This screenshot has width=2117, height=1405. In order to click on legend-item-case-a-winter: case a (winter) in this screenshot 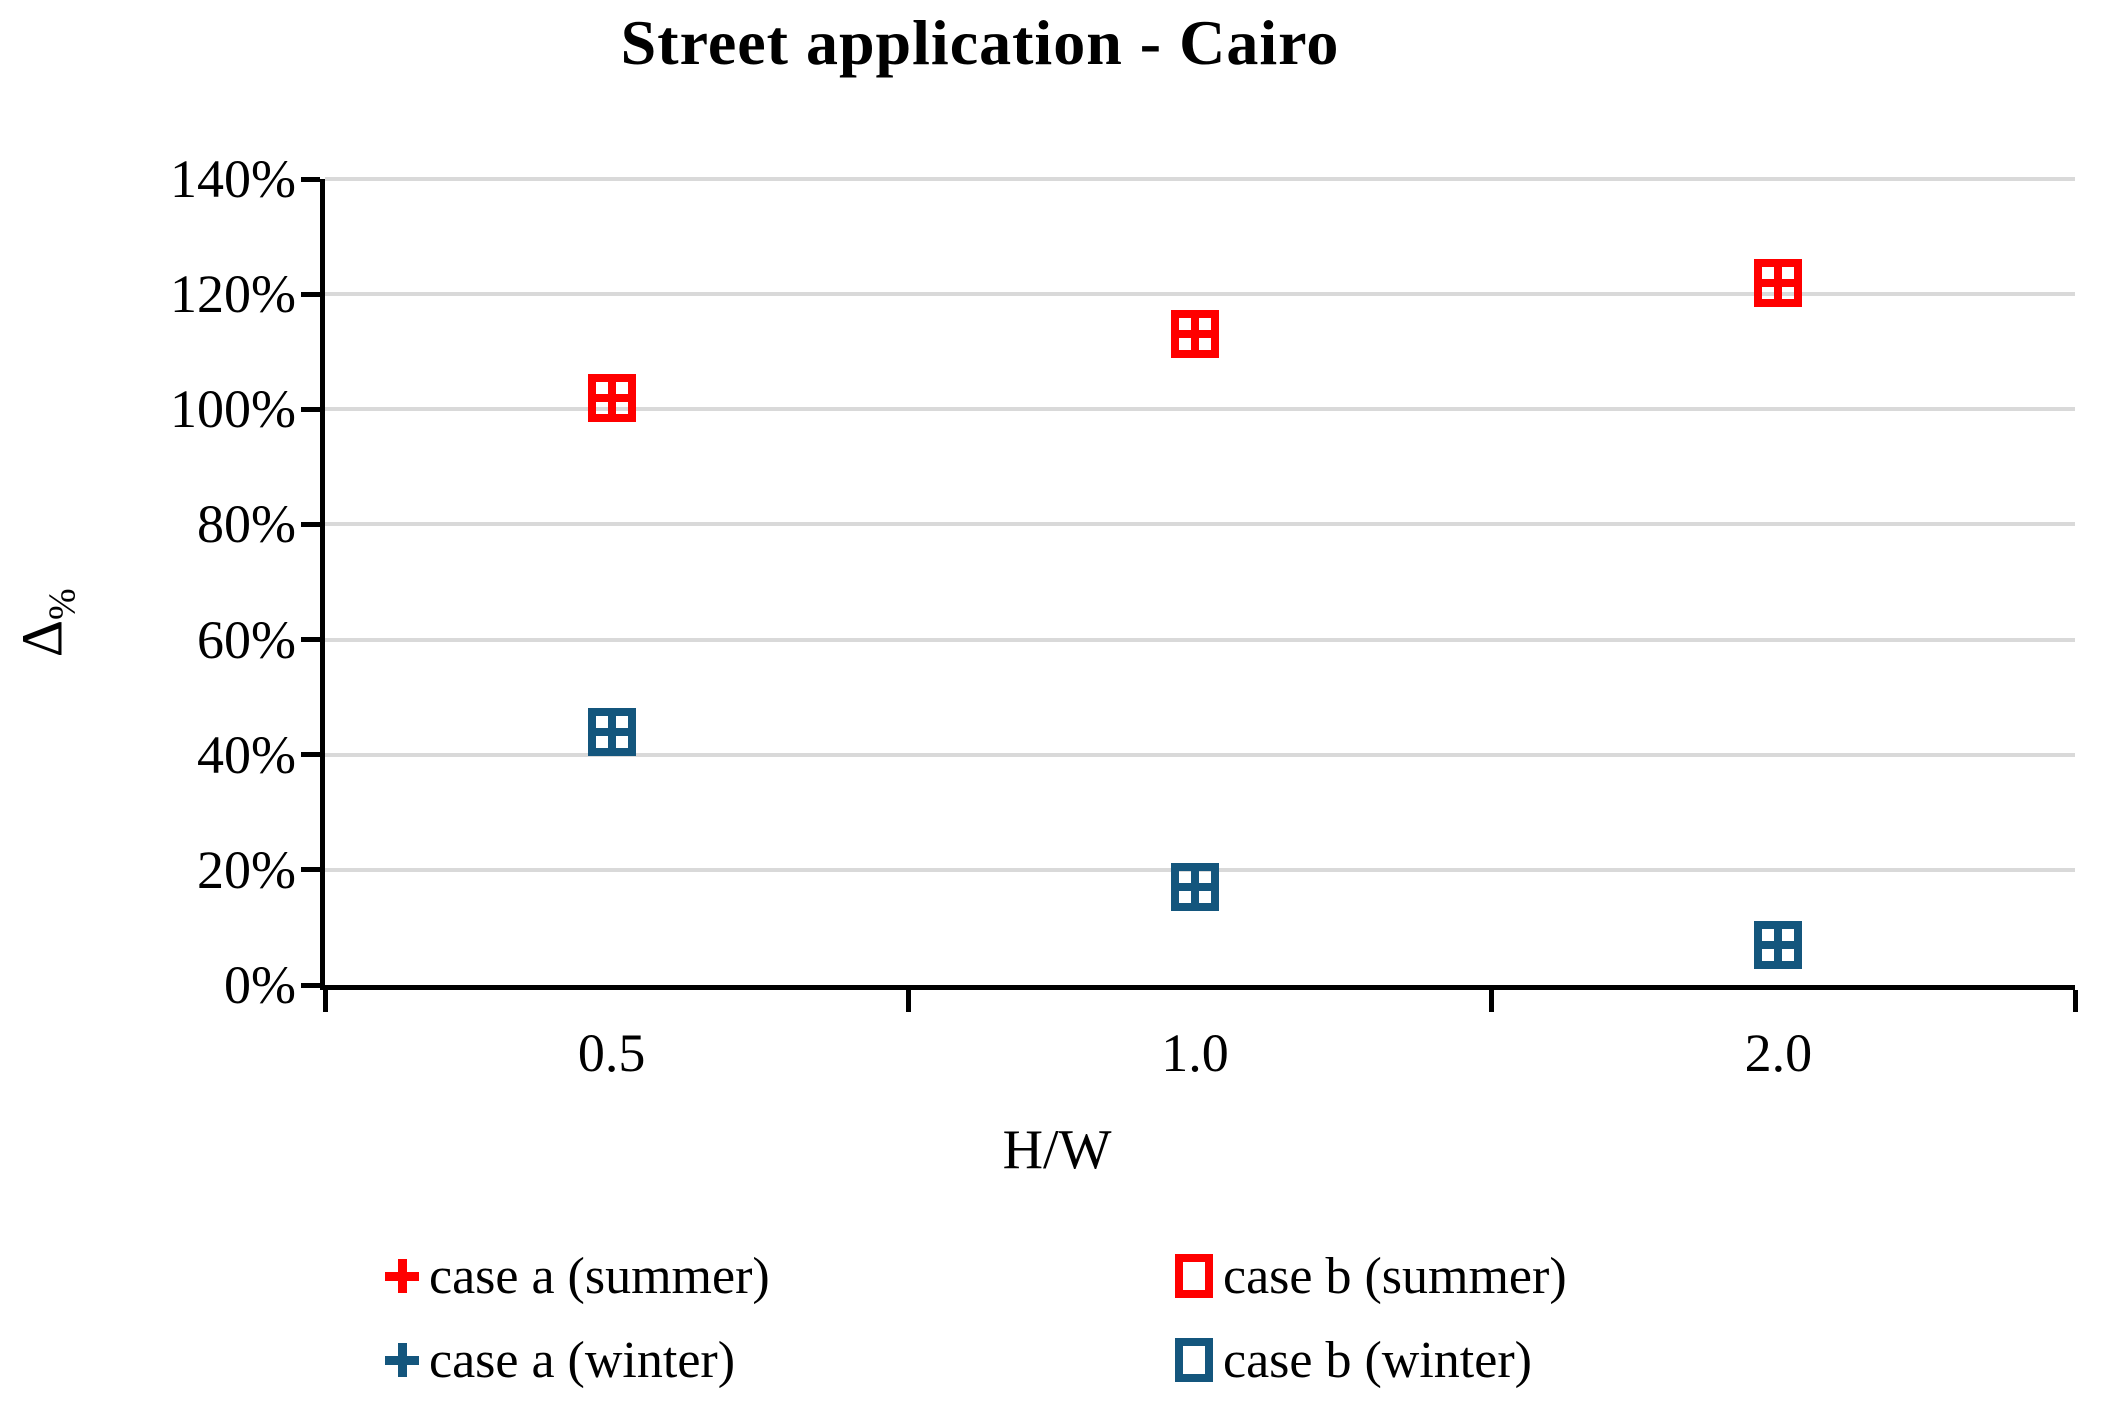, I will do `click(780, 1360)`.